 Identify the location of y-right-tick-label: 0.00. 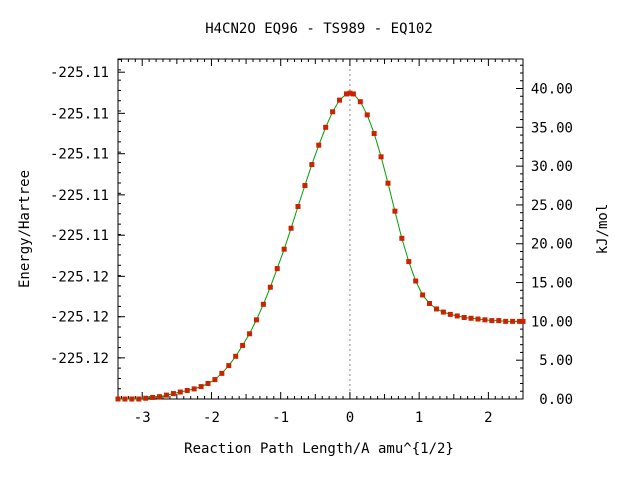
(556, 400).